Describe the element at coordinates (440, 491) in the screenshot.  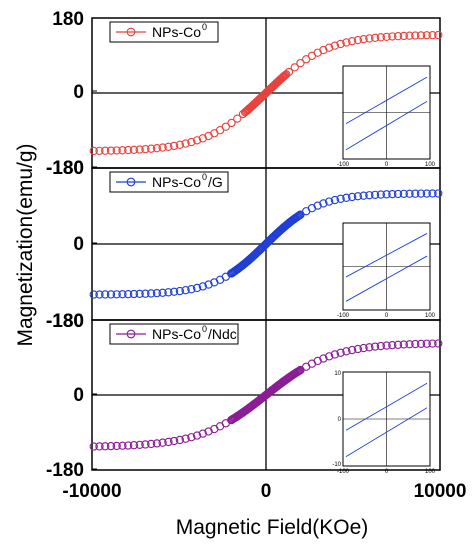
I see `x-tick-label: 10000` at that location.